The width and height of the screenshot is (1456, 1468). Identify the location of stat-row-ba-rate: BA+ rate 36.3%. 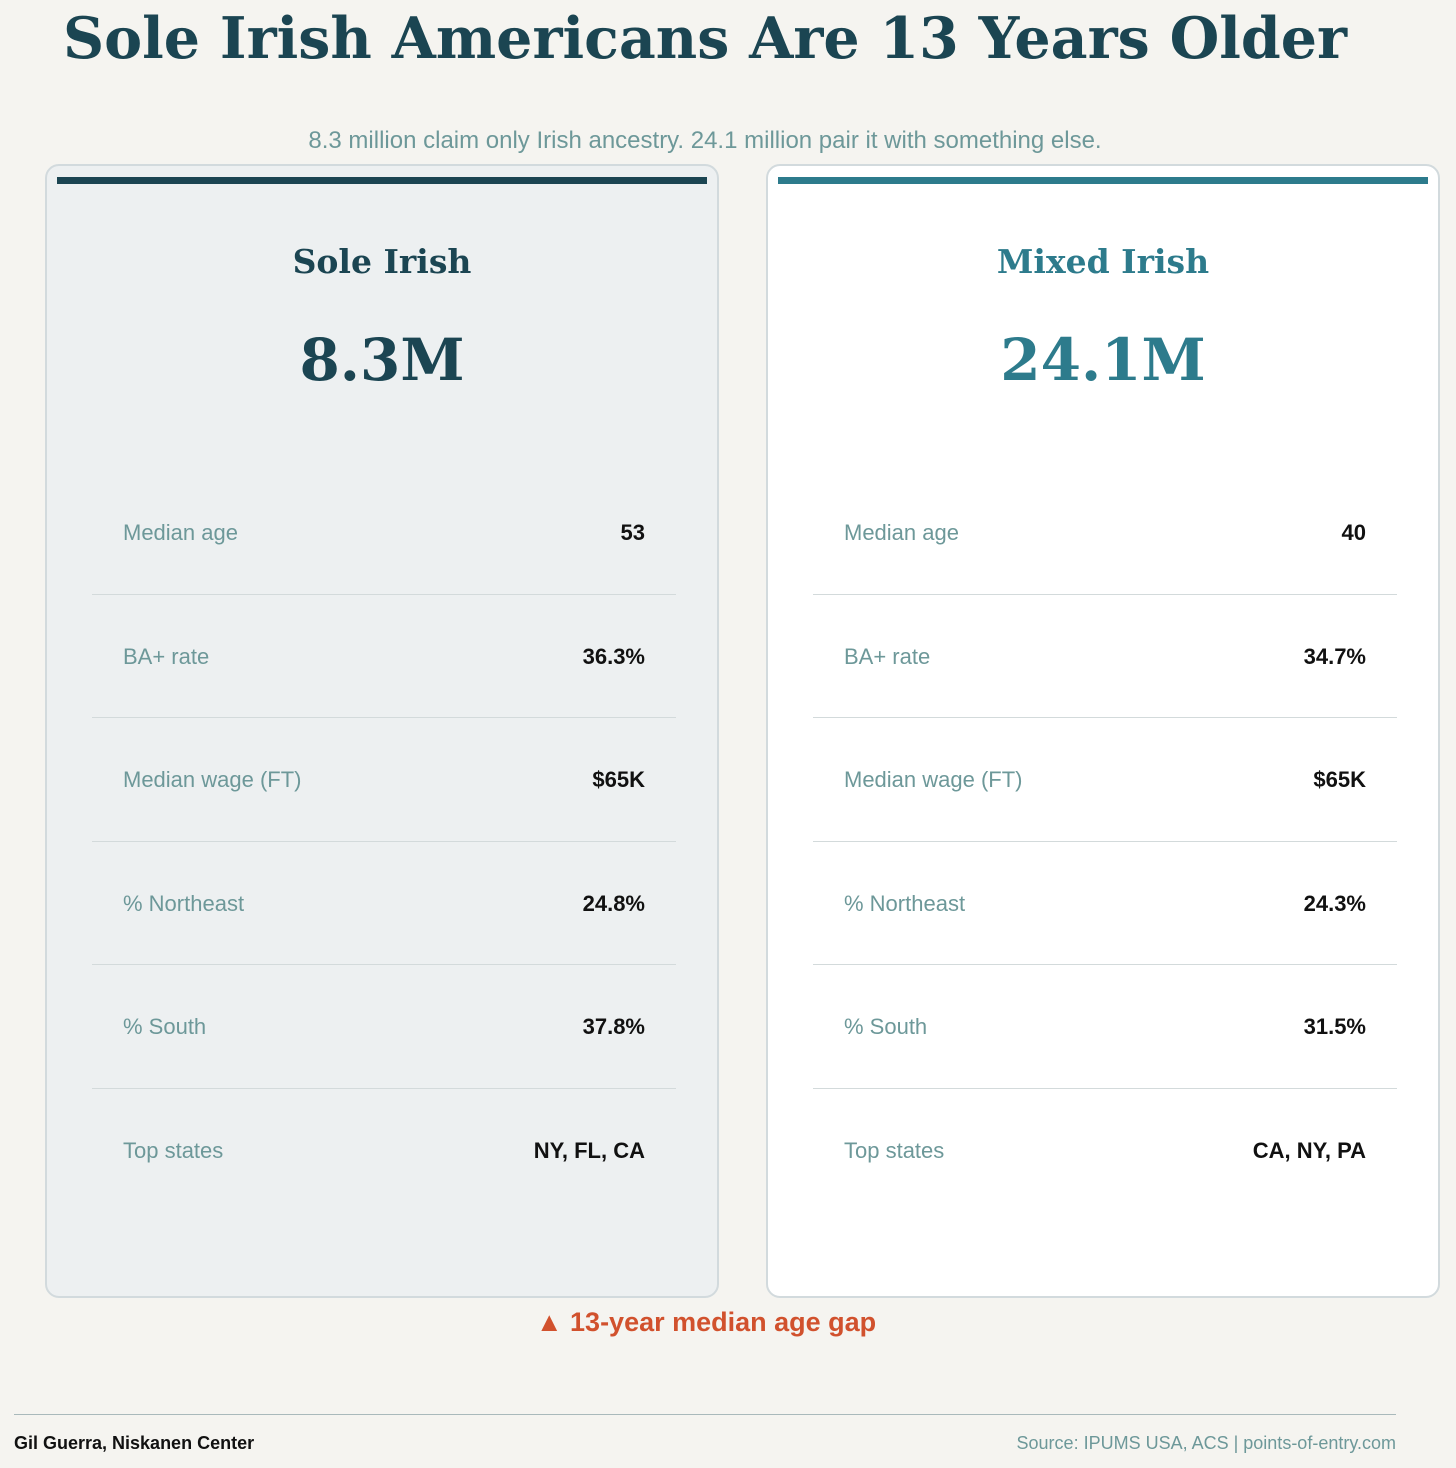
(384, 657).